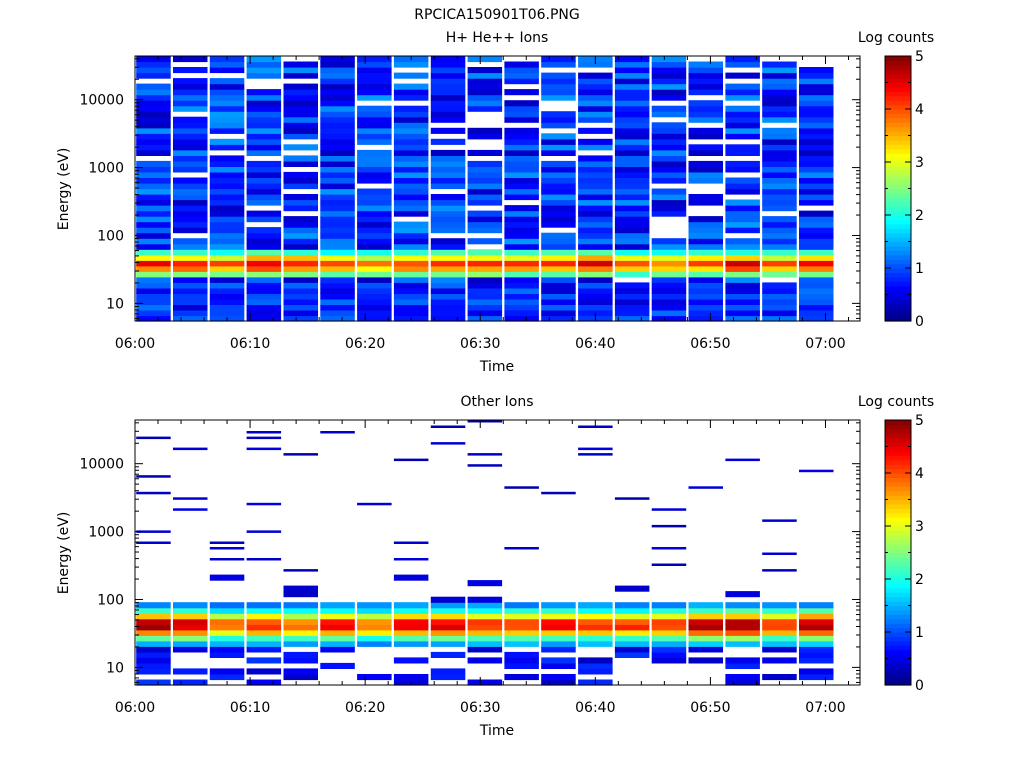  Describe the element at coordinates (919, 163) in the screenshot. I see `colorbar-tick-label: 3` at that location.